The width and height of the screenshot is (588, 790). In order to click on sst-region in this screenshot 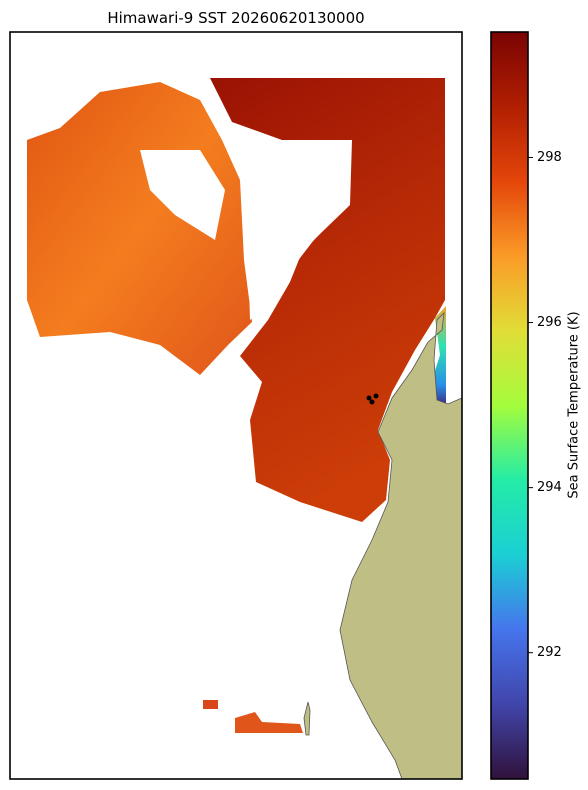, I will do `click(139, 228)`.